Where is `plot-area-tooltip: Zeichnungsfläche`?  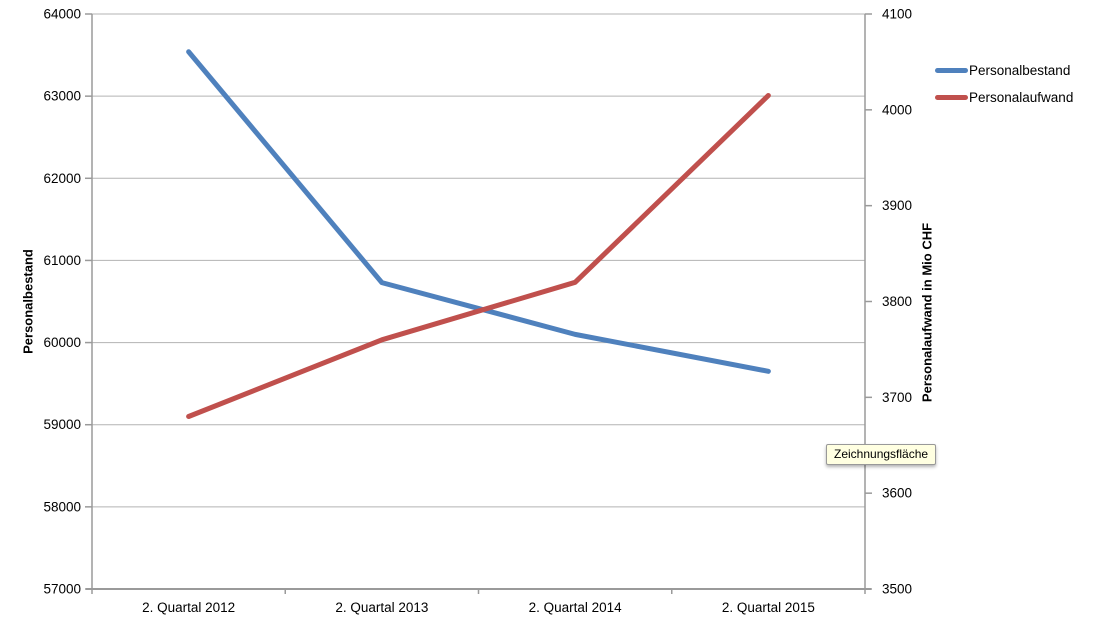 plot-area-tooltip: Zeichnungsfläche is located at coordinates (881, 454).